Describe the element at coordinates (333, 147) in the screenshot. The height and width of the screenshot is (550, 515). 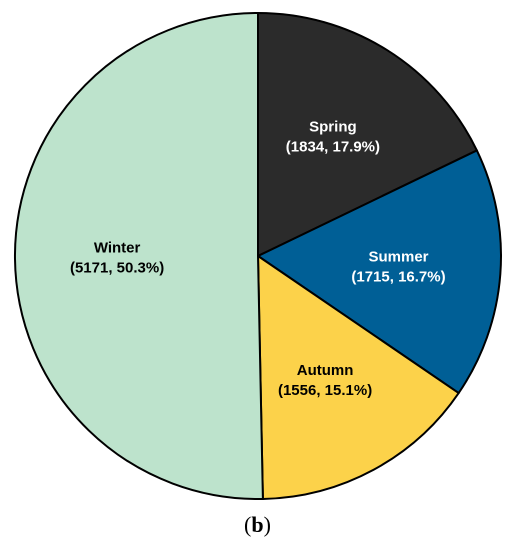
I see `slice-value-spring: (1834, 17.9%)` at that location.